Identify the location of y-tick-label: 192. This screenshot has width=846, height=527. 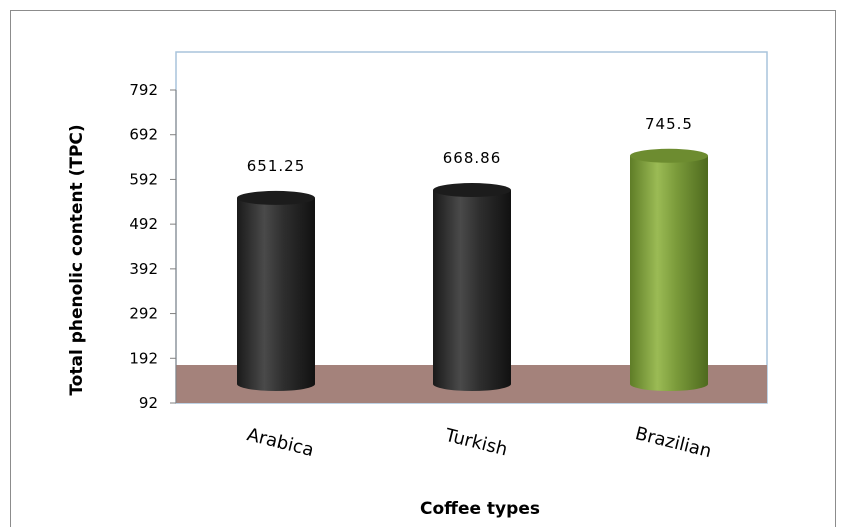
(143, 358).